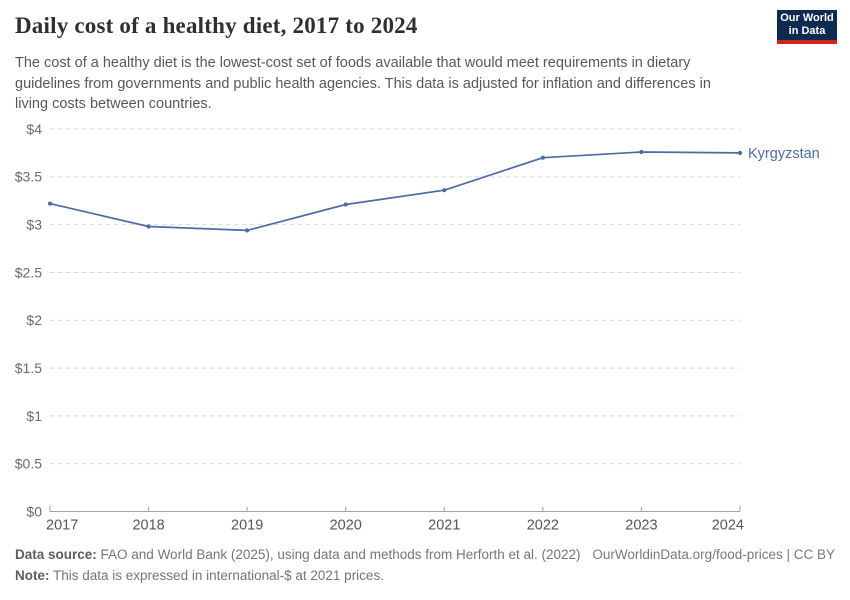 This screenshot has width=850, height=600. I want to click on series-end-label: Kyrgyzstan, so click(784, 154).